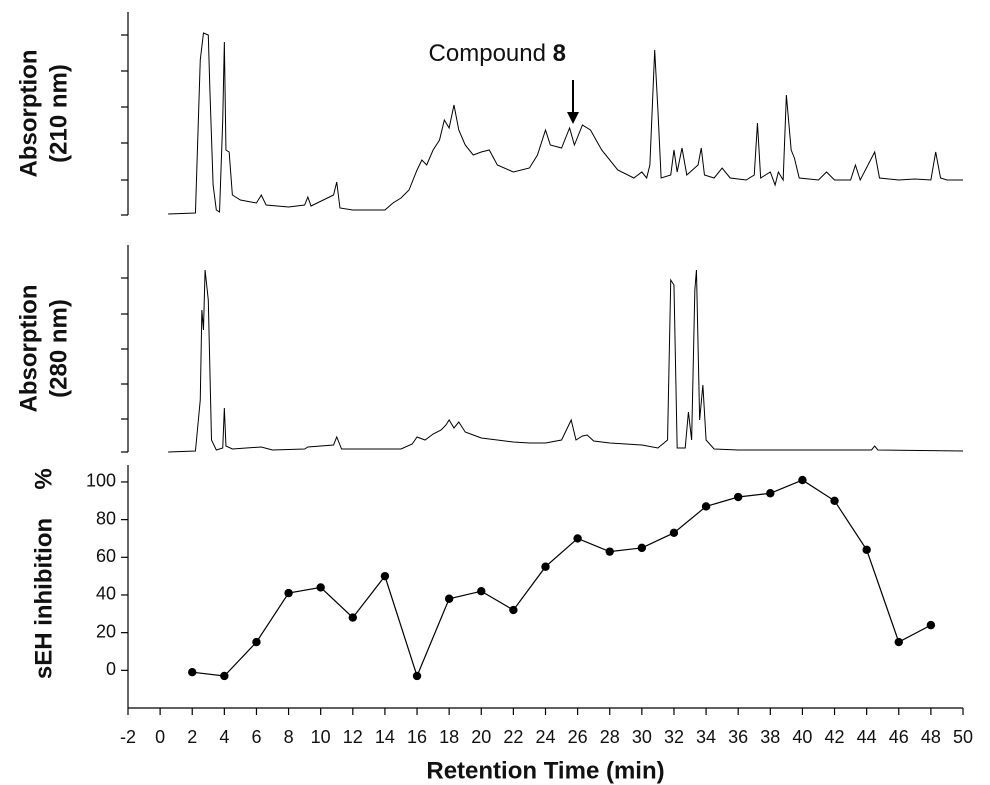 The height and width of the screenshot is (785, 990). What do you see at coordinates (899, 737) in the screenshot?
I see `x-tick-label: 46` at bounding box center [899, 737].